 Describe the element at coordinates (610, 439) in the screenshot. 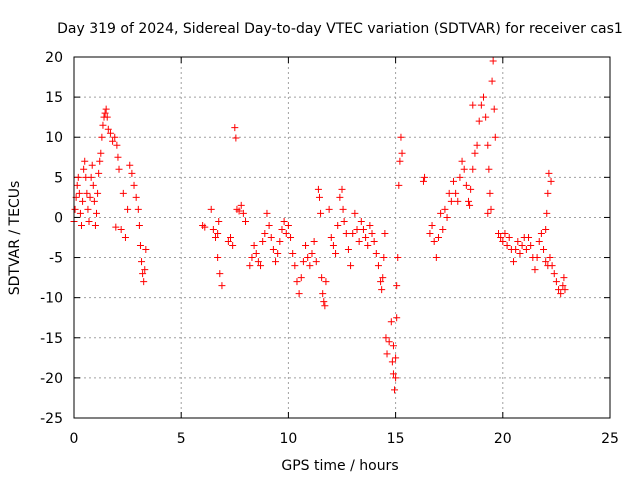

I see `x-tick-label: 25` at that location.